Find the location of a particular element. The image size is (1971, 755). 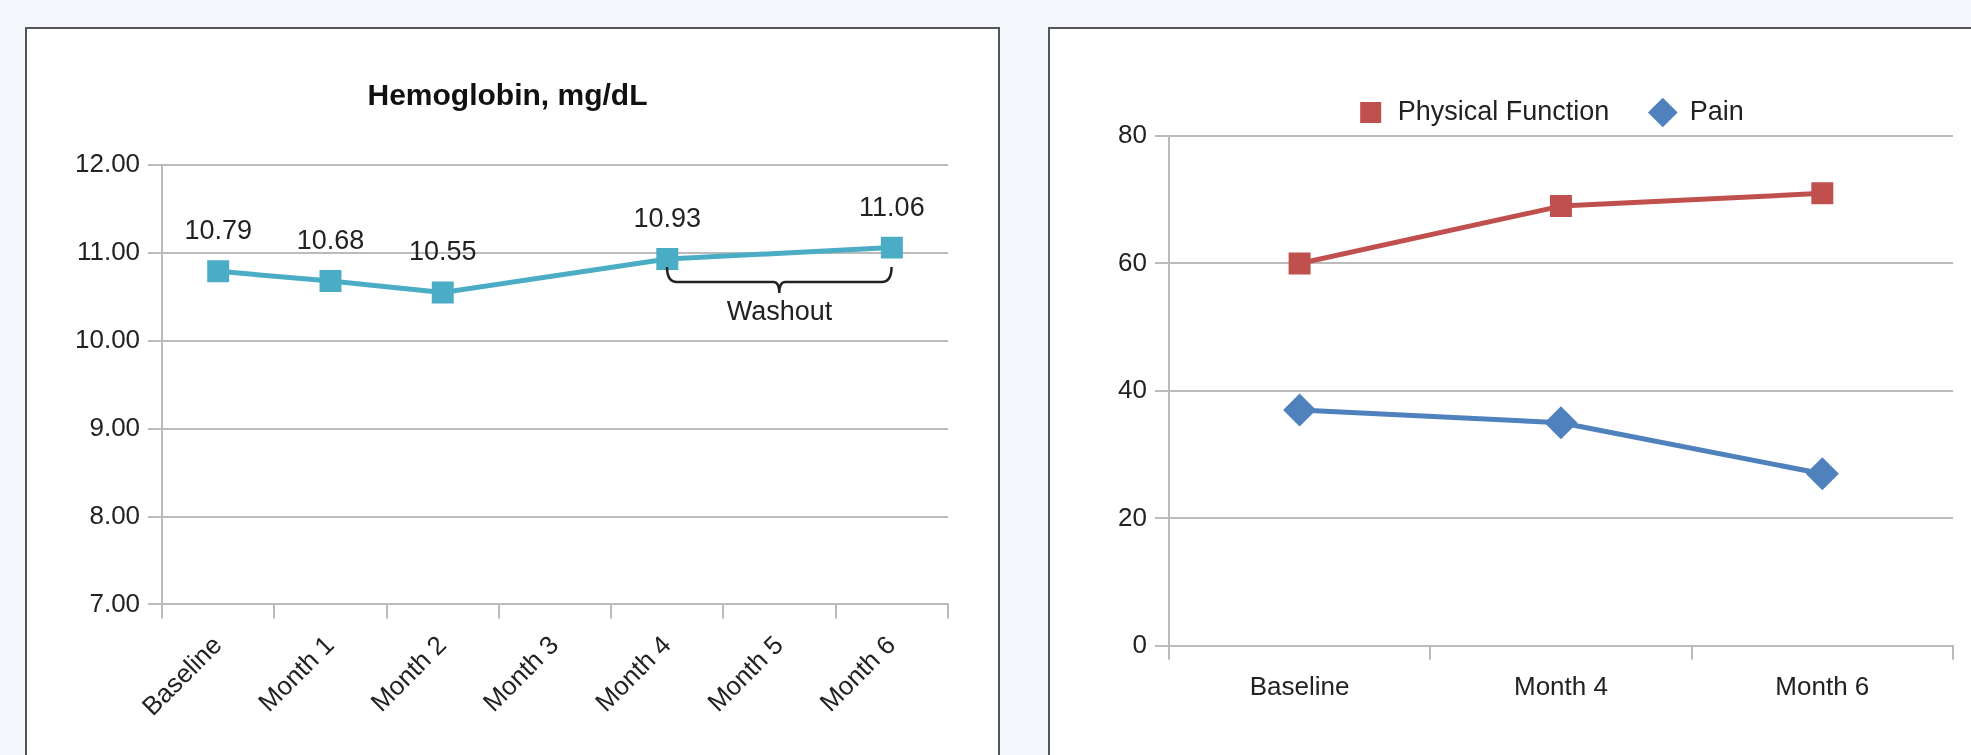

chart-title: Hemoglobin, mg/dL is located at coordinates (507, 95).